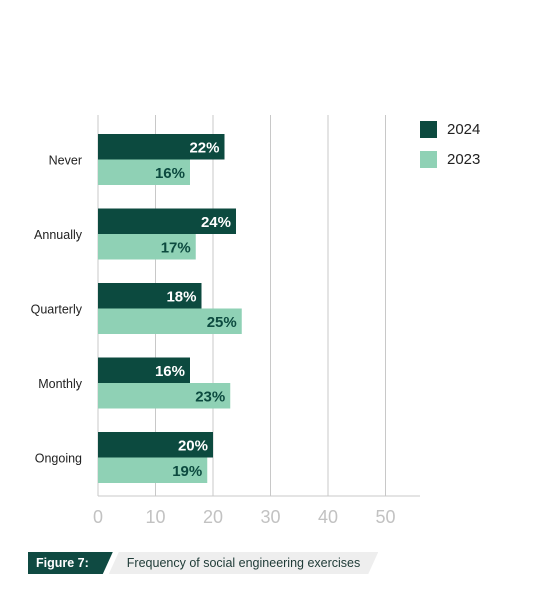  Describe the element at coordinates (60, 384) in the screenshot. I see `category-label: Monthly` at that location.